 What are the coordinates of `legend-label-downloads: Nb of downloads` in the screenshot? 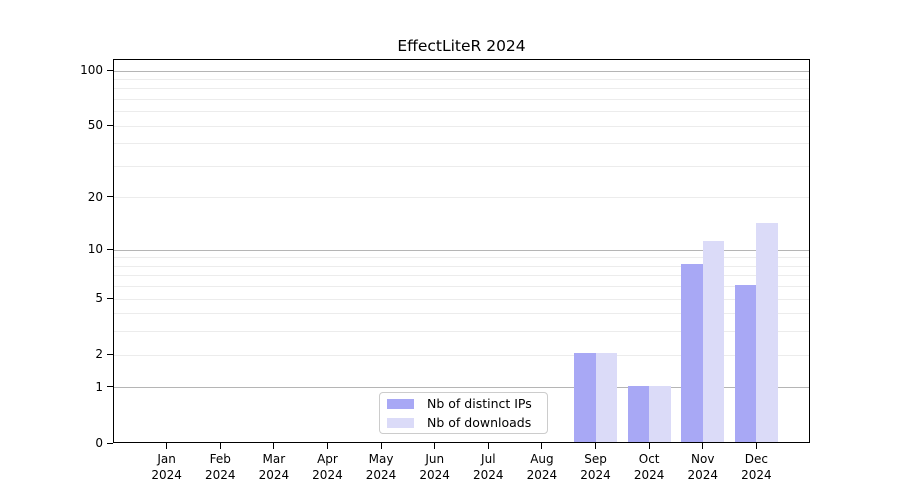 It's located at (479, 422).